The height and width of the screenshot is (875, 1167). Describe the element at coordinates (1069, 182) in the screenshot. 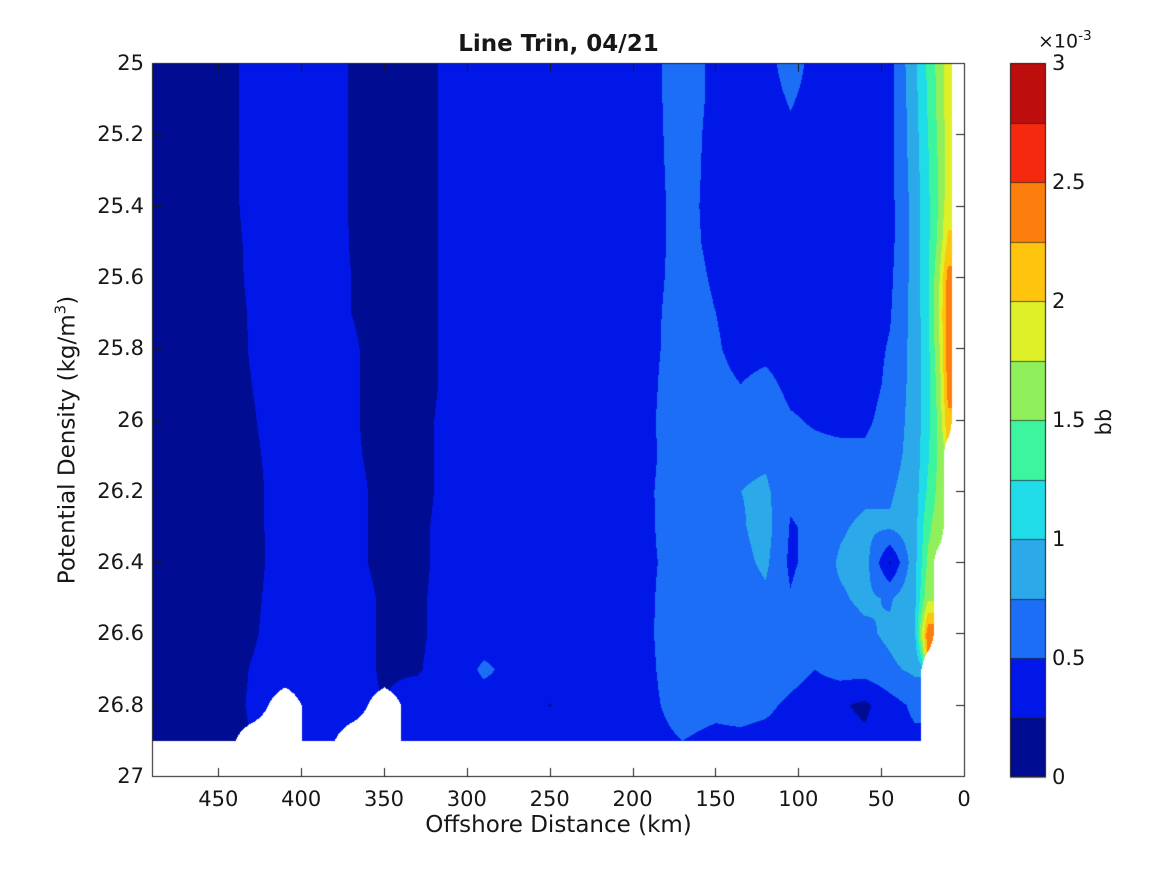

I see `colorbar-tick-label-2.5: 2.5` at that location.